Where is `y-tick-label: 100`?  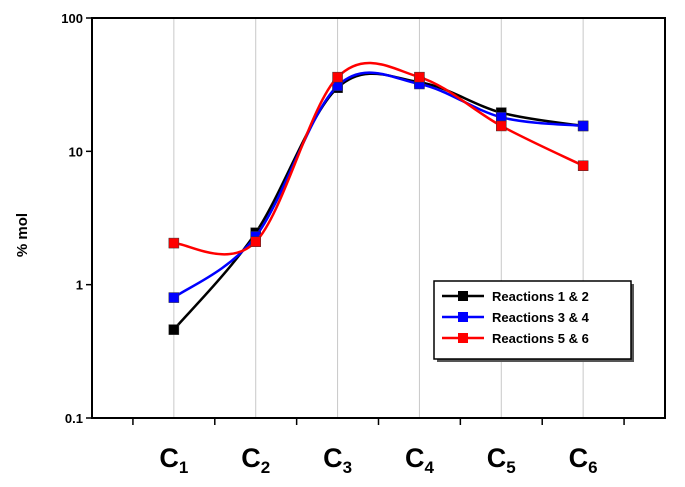
y-tick-label: 100 is located at coordinates (72, 18).